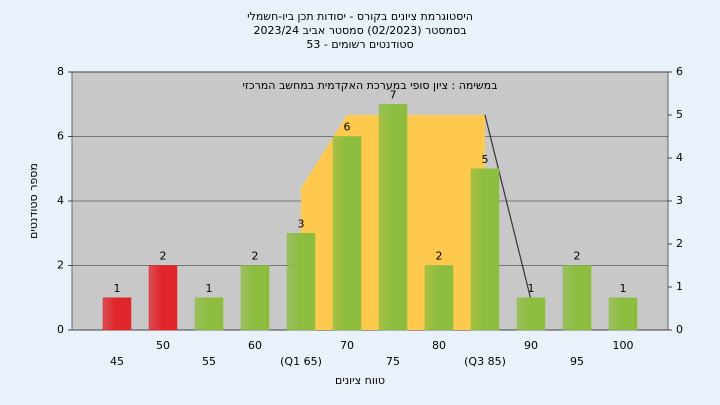 This screenshot has width=720, height=405. What do you see at coordinates (60, 329) in the screenshot?
I see `y-tick-label: 0` at bounding box center [60, 329].